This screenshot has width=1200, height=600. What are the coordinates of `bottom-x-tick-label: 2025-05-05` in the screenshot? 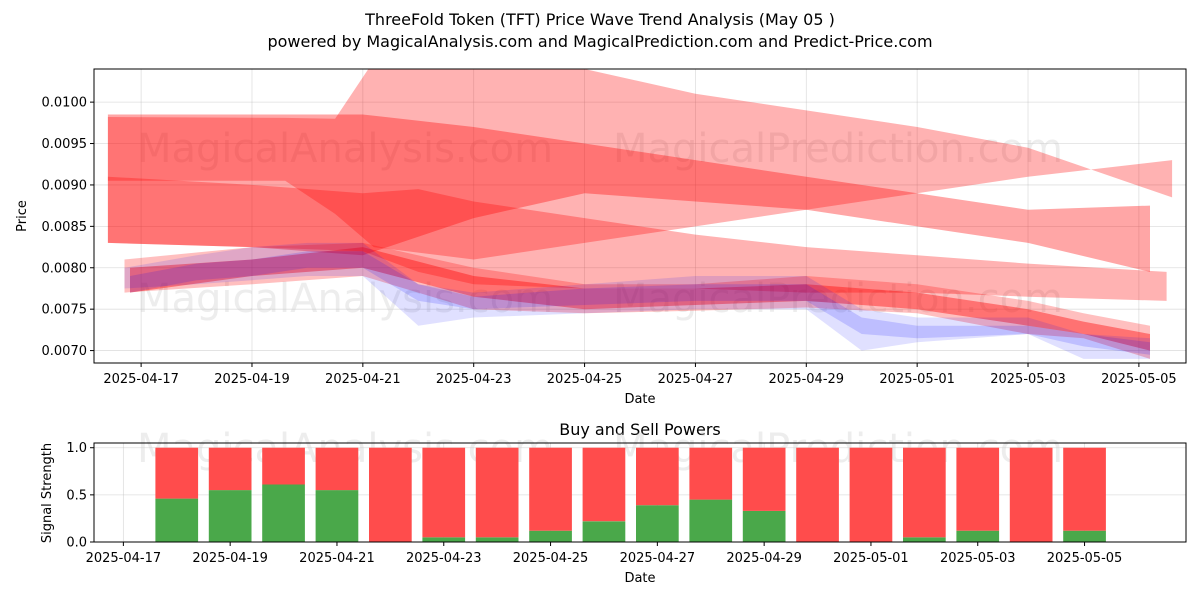 It's located at (1085, 558).